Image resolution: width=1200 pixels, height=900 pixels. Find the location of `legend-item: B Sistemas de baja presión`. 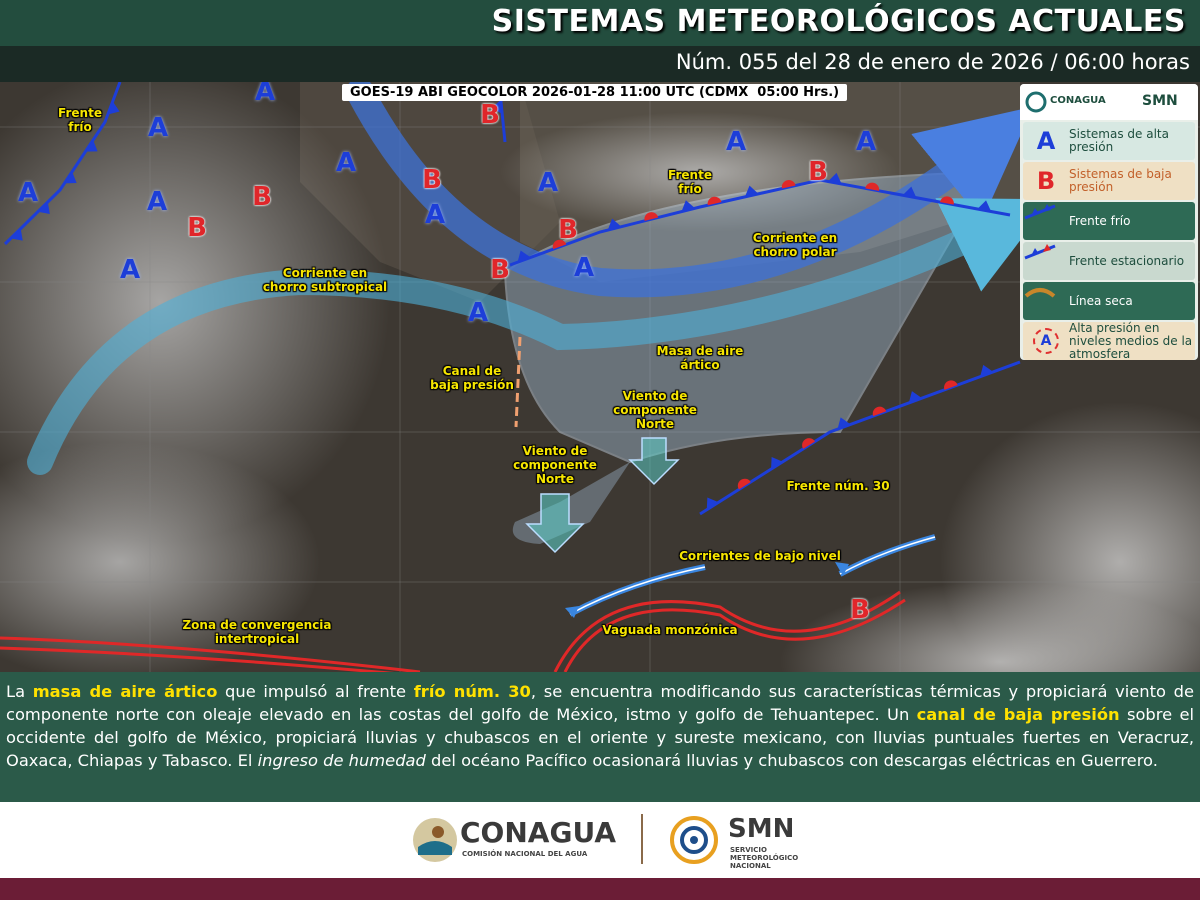

legend-item: B Sistemas de baja presión is located at coordinates (1109, 181).